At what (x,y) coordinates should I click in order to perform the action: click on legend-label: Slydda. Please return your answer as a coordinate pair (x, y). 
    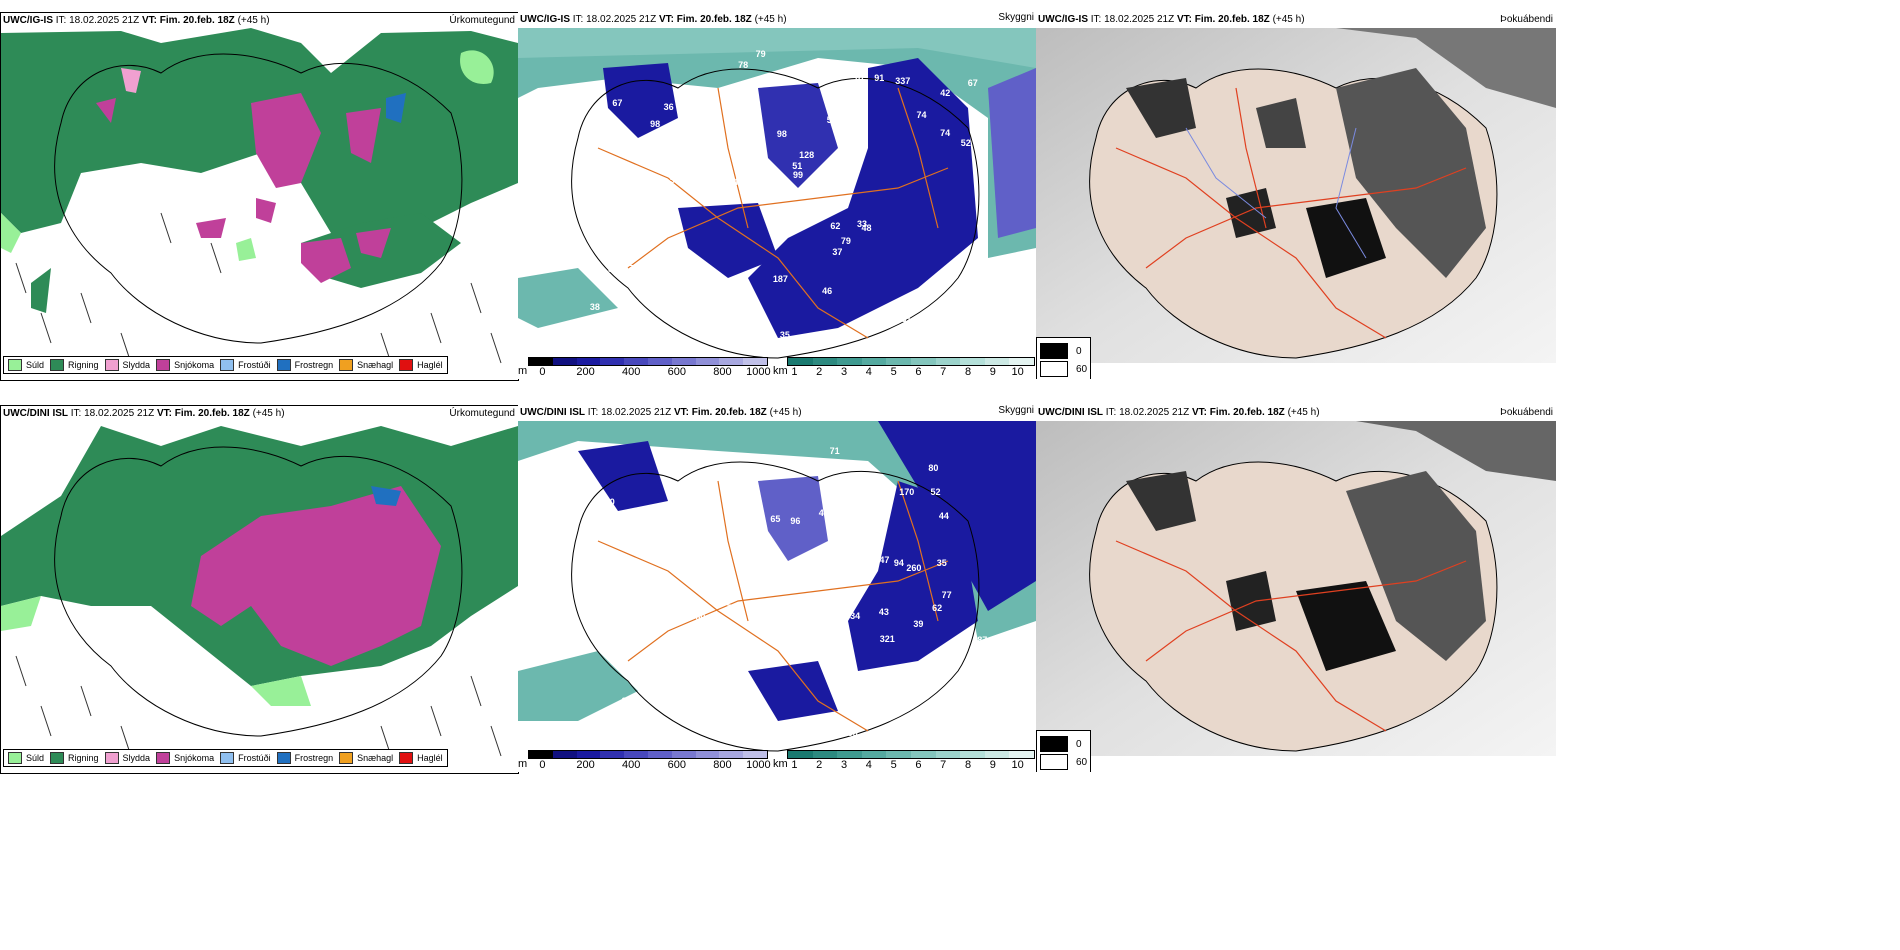
    Looking at the image, I should click on (136, 365).